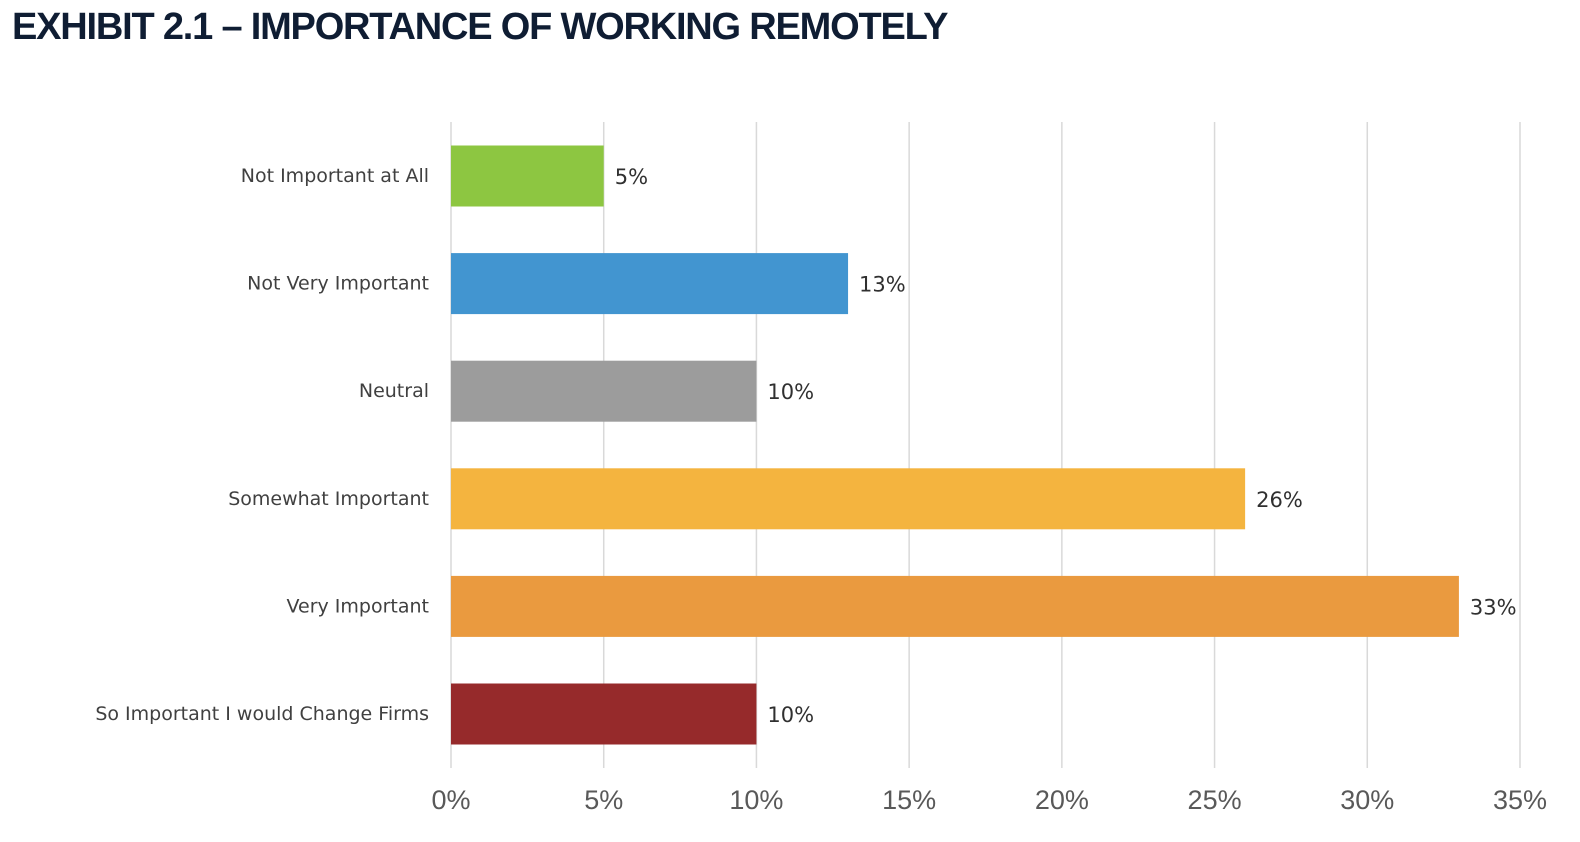 Image resolution: width=1580 pixels, height=842 pixels. Describe the element at coordinates (1215, 800) in the screenshot. I see `tick-label-25: 25%` at that location.